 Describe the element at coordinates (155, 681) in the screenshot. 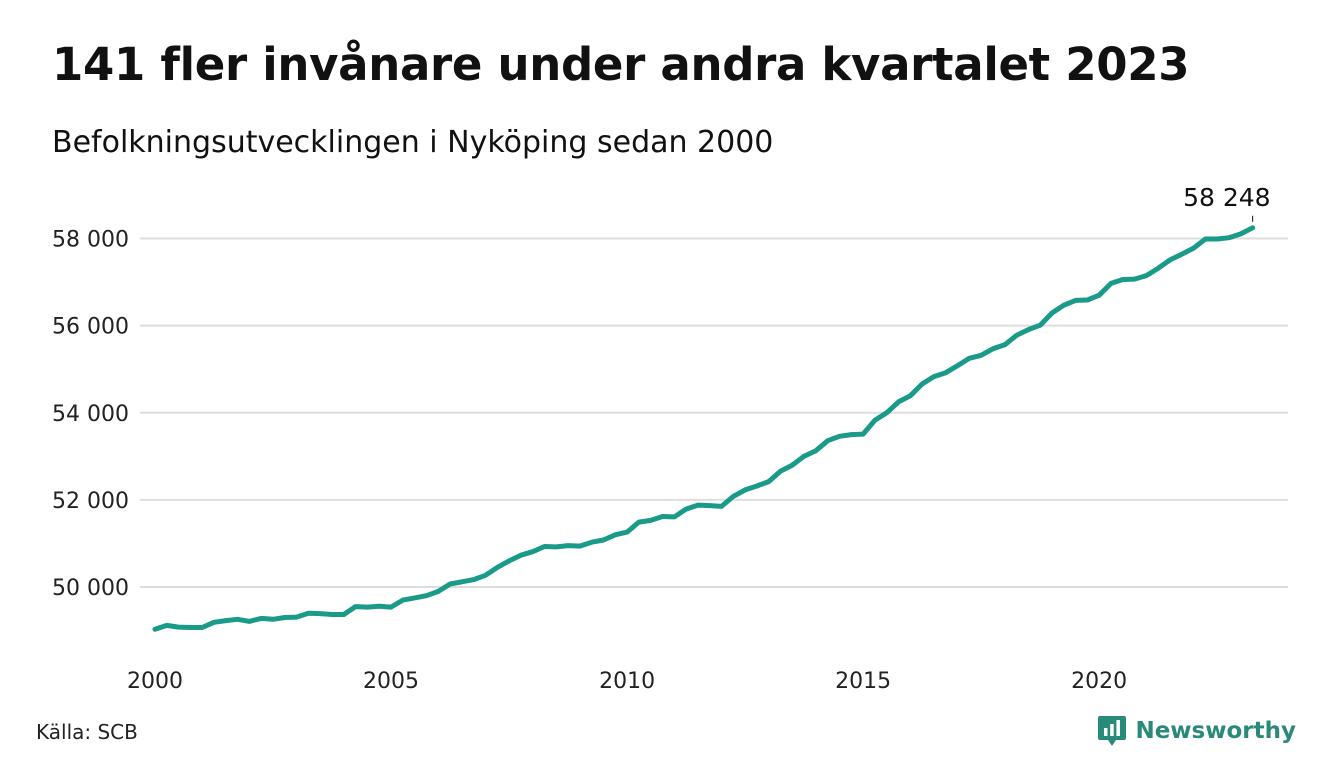

I see `x-tick-label: 2000` at that location.